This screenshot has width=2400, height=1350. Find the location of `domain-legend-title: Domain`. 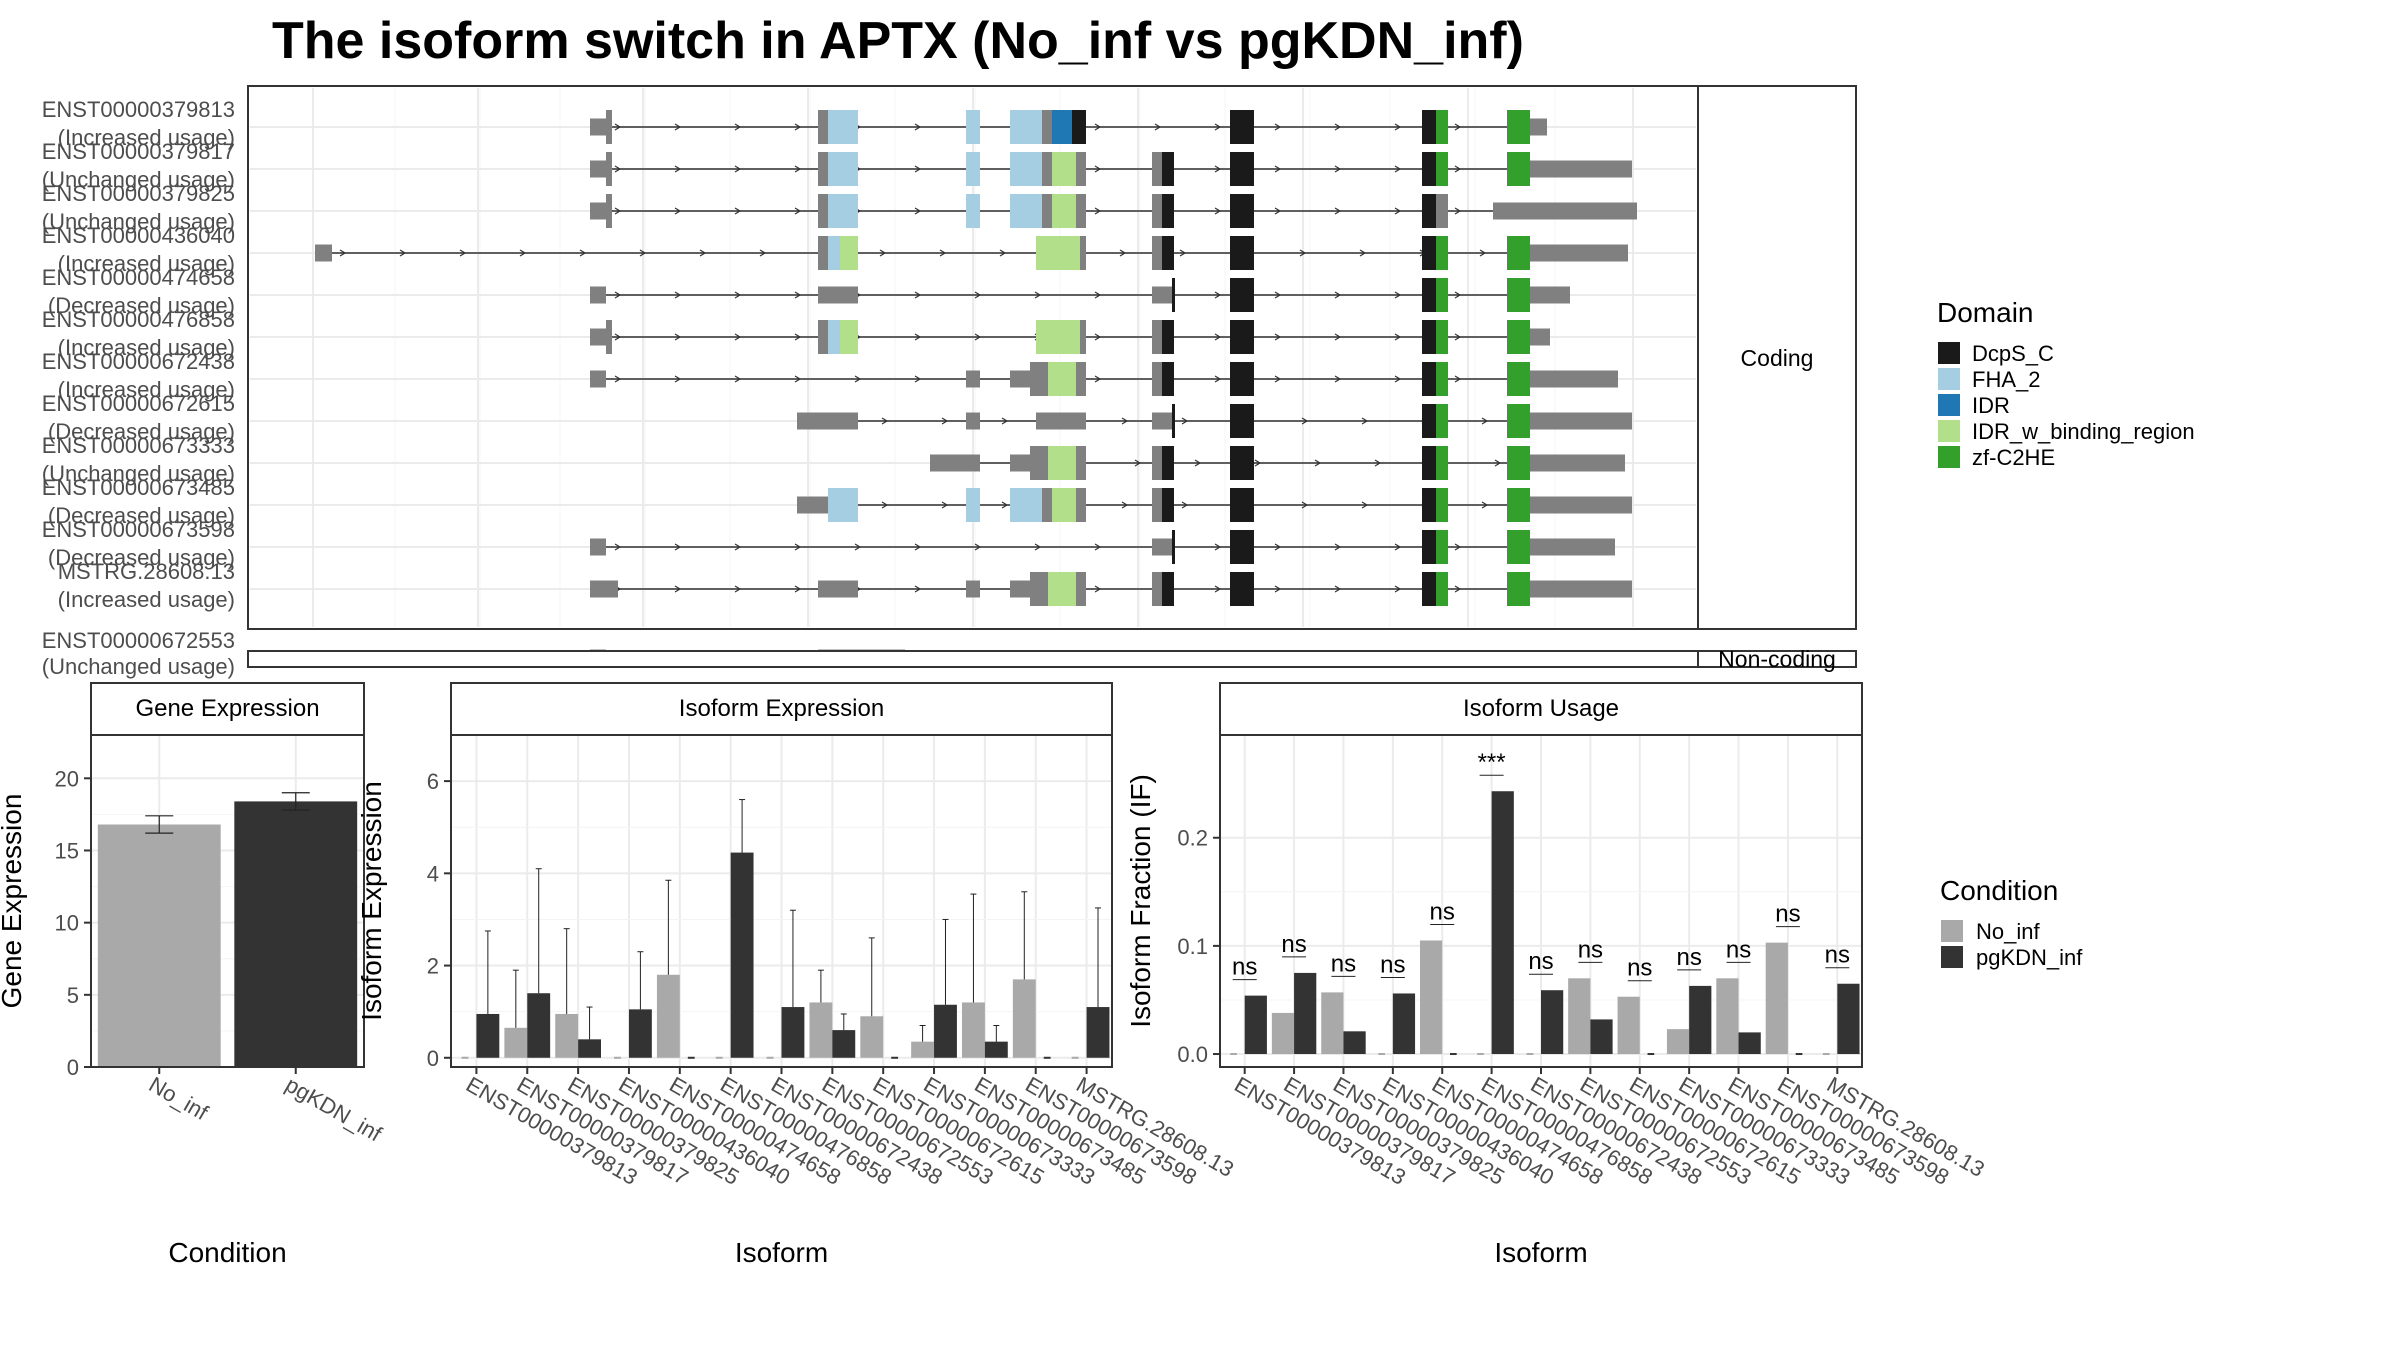

domain-legend-title: Domain is located at coordinates (1985, 312).